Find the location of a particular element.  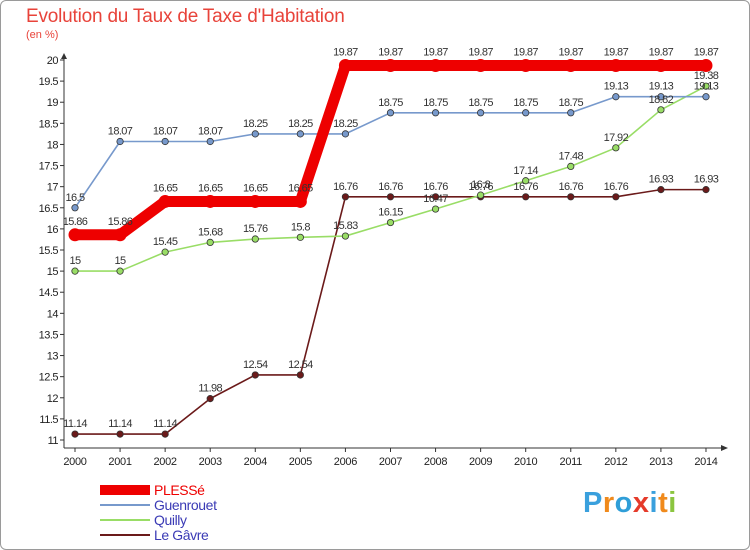

data-label: 18.82 is located at coordinates (661, 100).